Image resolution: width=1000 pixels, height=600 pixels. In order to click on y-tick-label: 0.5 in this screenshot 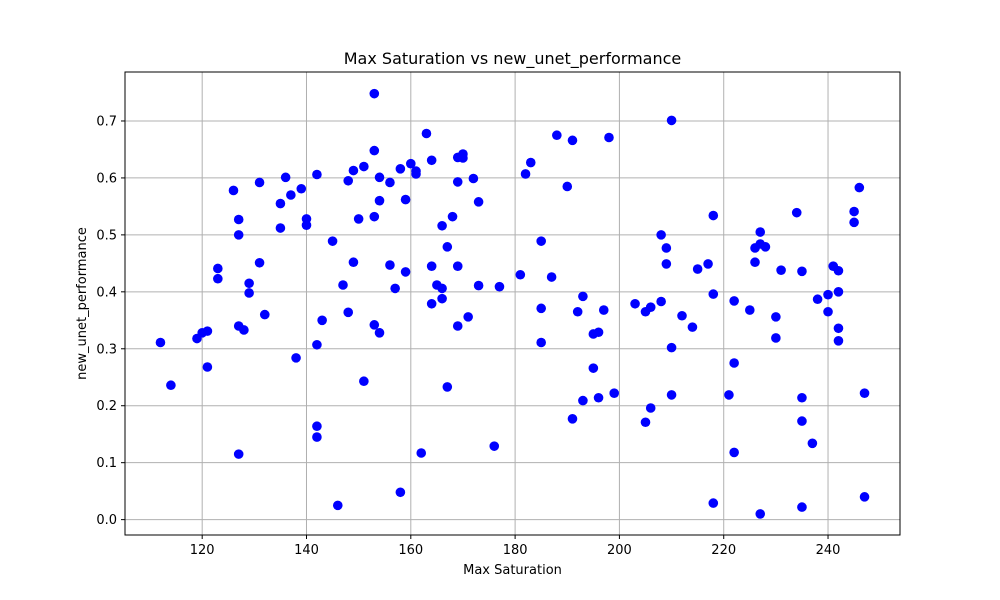, I will do `click(106, 235)`.